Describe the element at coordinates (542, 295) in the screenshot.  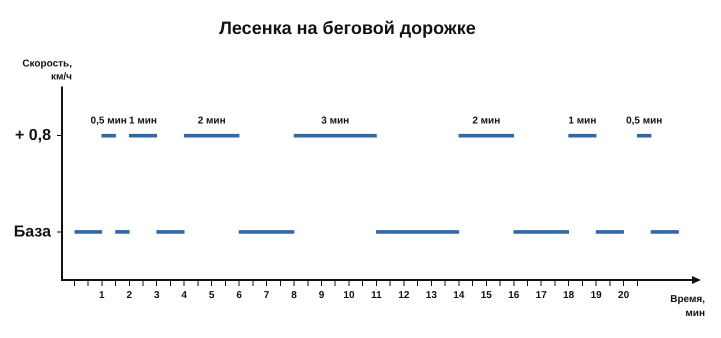
I see `x-tick-label: 17` at that location.